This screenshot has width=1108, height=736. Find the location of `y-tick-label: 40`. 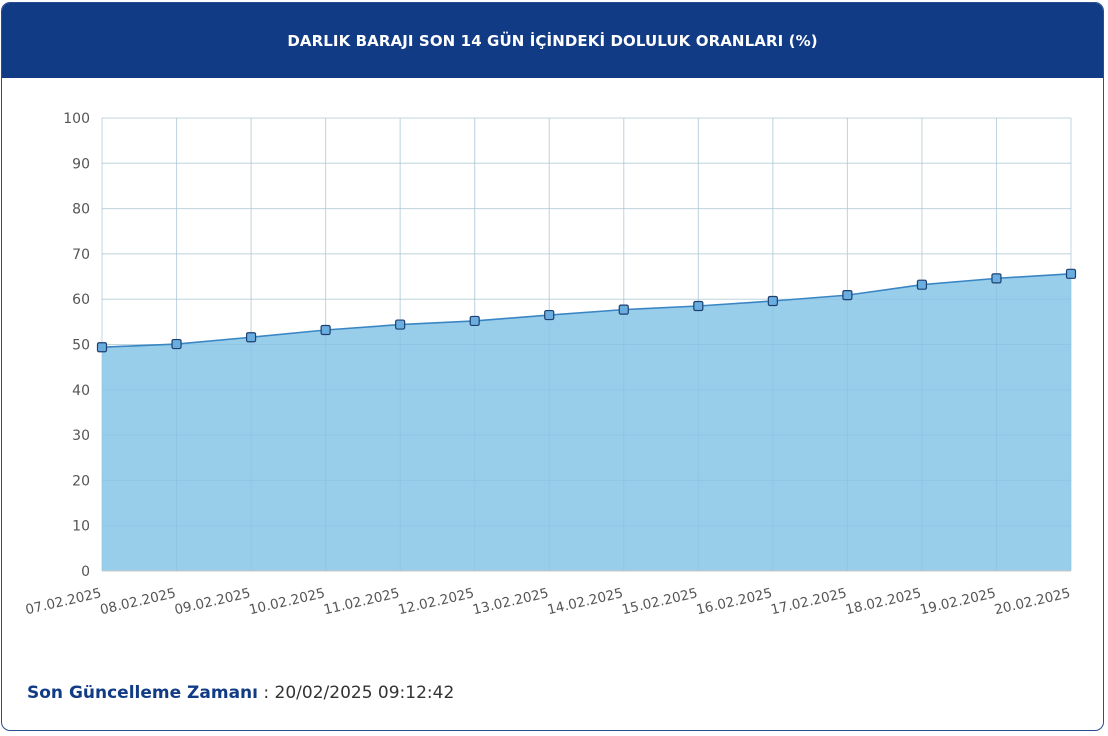

y-tick-label: 40 is located at coordinates (81, 391).